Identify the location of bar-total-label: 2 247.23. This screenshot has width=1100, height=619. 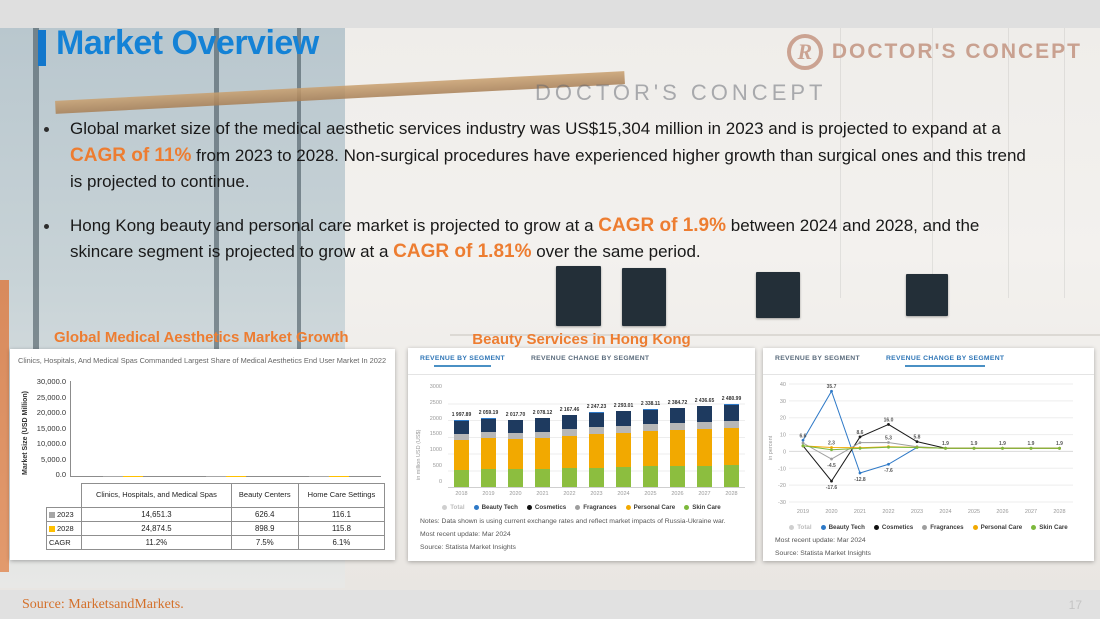
(596, 407).